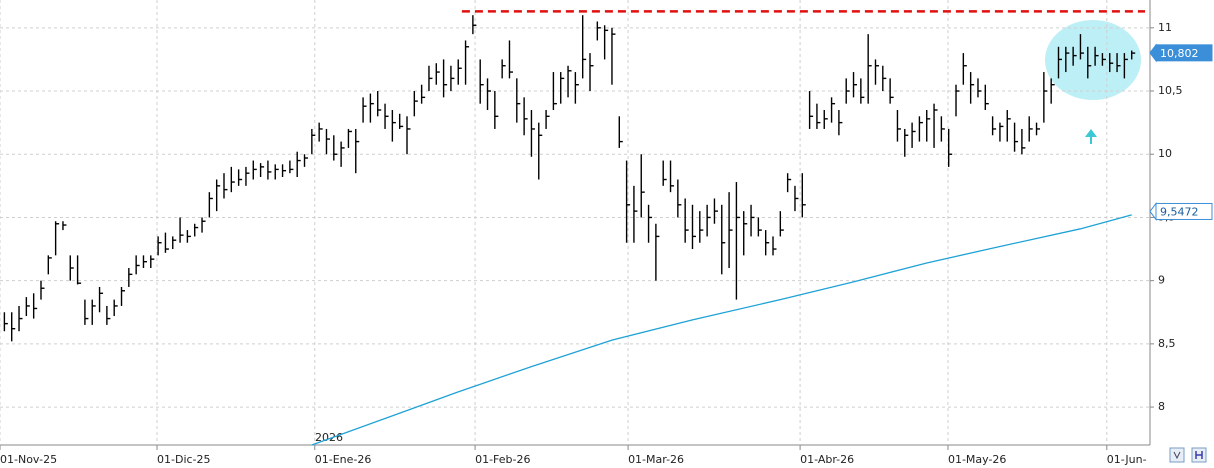 This screenshot has height=468, width=1214. What do you see at coordinates (184, 459) in the screenshot?
I see `x-tick-label: 01-Dic-25` at bounding box center [184, 459].